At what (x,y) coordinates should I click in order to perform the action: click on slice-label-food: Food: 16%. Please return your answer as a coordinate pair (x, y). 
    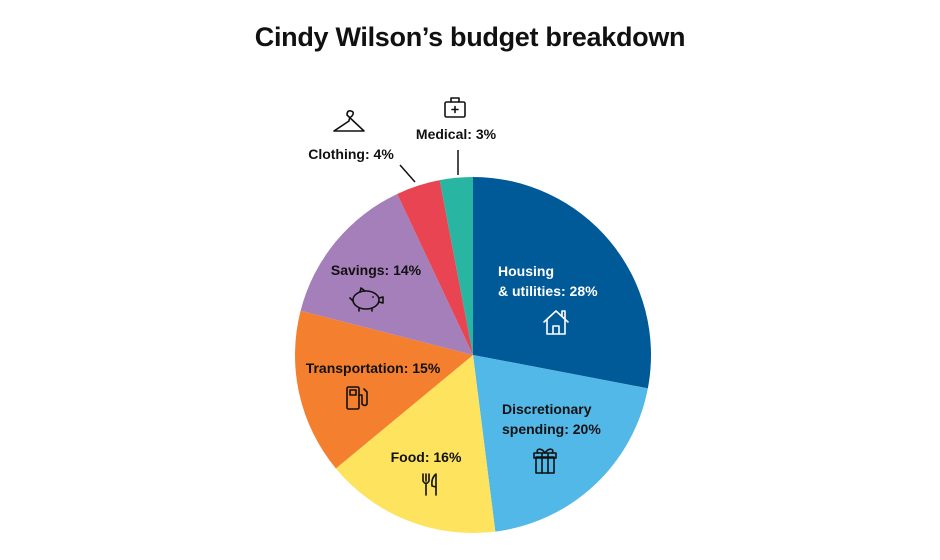
    Looking at the image, I should click on (426, 457).